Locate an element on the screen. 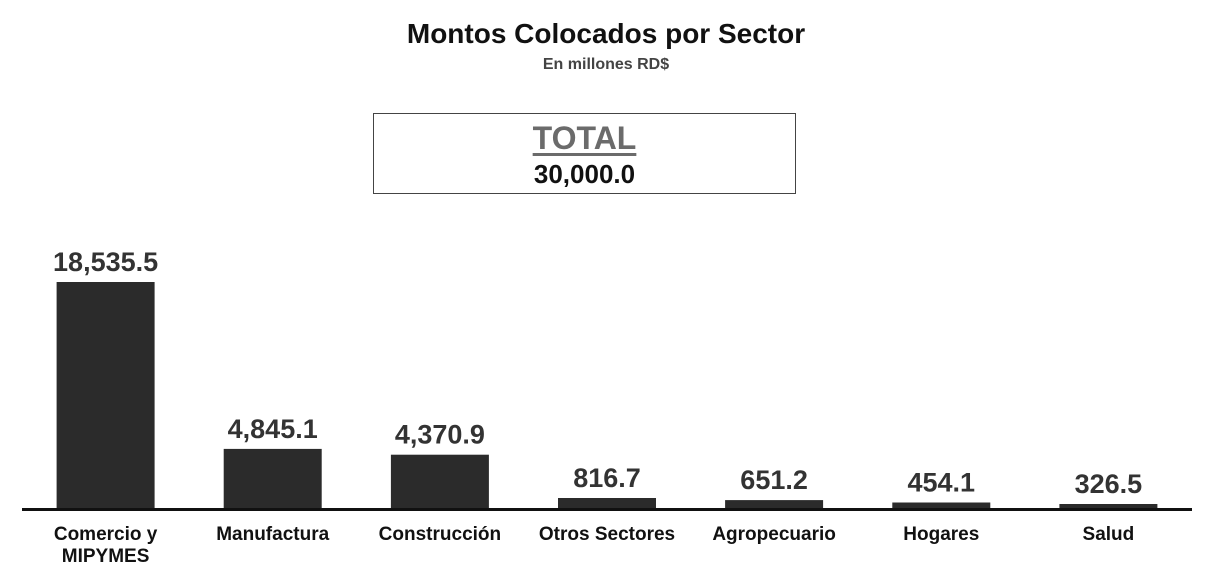 The width and height of the screenshot is (1212, 581). category-label: Agropecuario is located at coordinates (774, 534).